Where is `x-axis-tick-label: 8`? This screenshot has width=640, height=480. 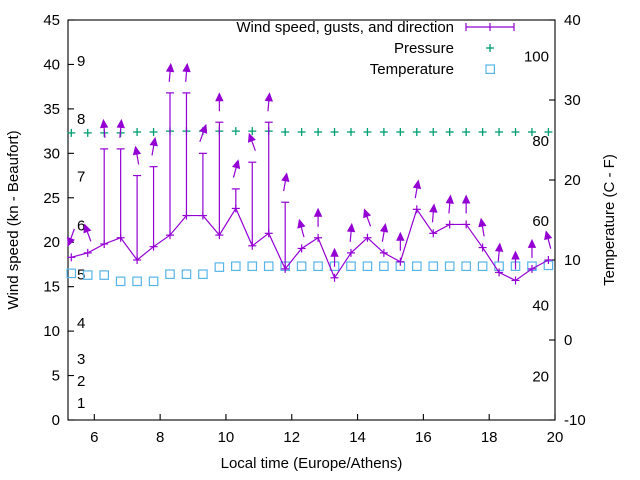 x-axis-tick-label: 8 is located at coordinates (160, 437).